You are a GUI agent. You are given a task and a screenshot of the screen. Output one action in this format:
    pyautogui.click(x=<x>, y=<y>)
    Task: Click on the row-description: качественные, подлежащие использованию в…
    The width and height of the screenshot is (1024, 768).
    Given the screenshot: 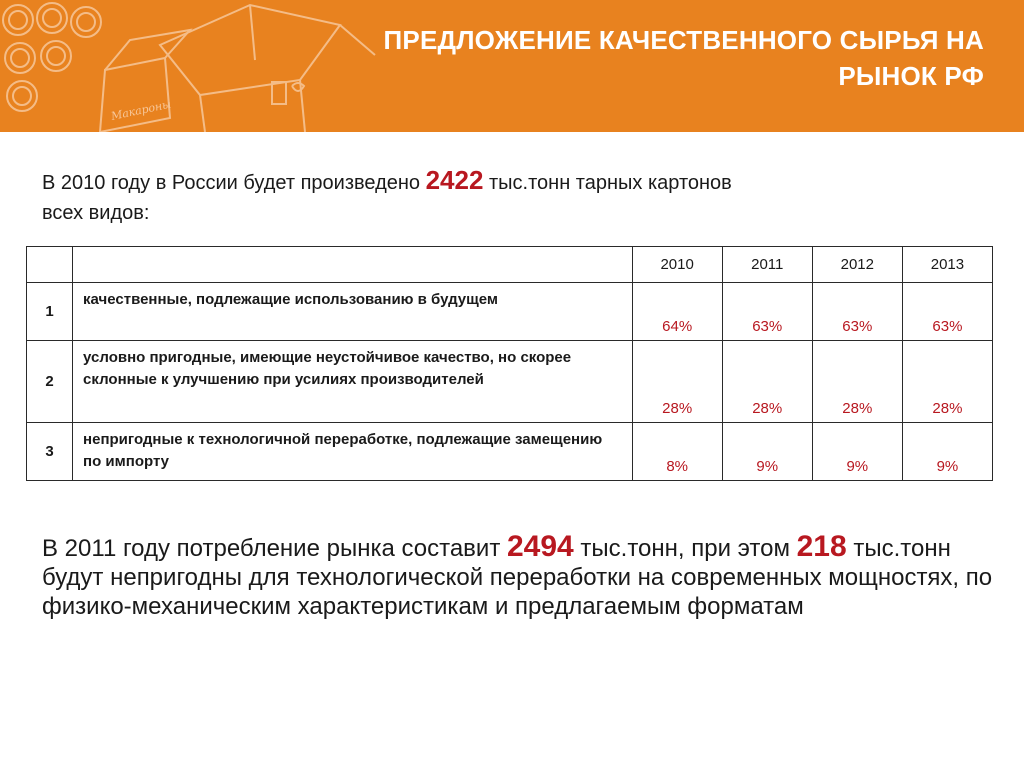 What is the action you would take?
    pyautogui.click(x=352, y=311)
    